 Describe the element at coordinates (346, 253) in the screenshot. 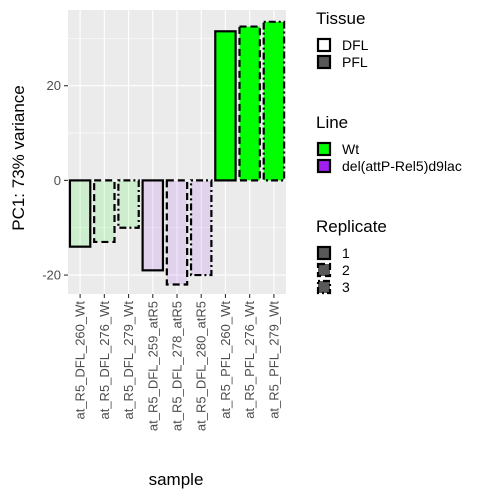

I see `legend-label: 1` at that location.